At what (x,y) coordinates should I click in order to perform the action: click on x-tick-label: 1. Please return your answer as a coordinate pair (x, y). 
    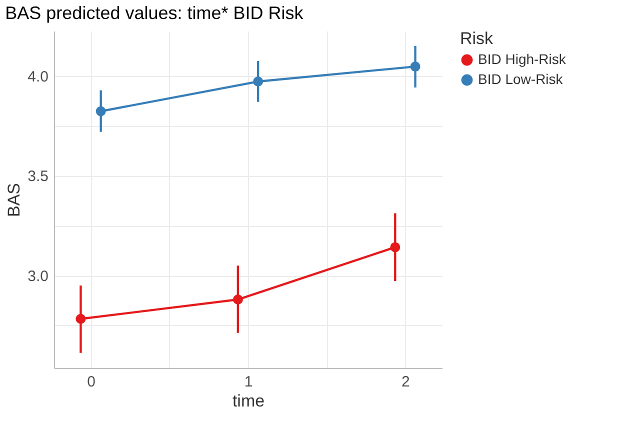
    Looking at the image, I should click on (248, 382).